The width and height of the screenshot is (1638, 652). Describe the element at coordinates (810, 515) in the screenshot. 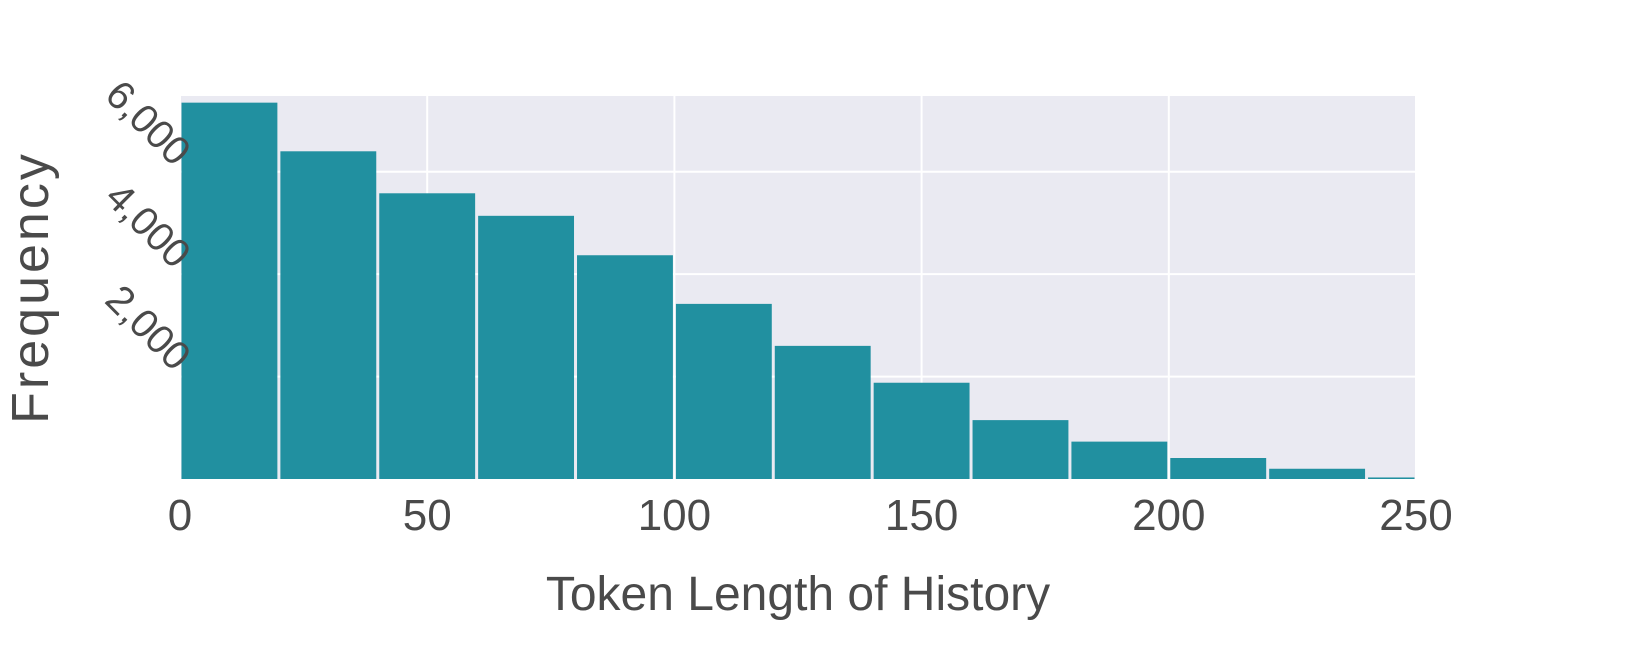

I see `x-tick-labels: 0 50 100 150 200 250` at that location.